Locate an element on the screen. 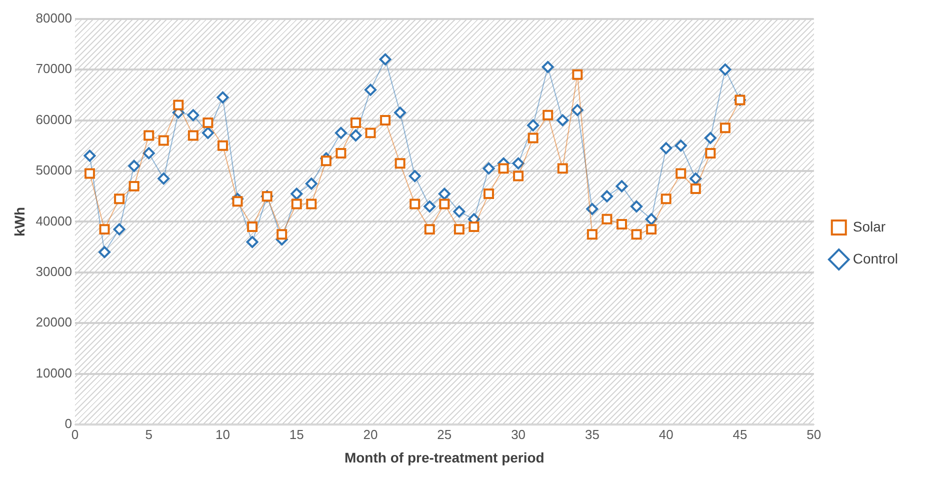 The image size is (926, 479). legend-label: Control is located at coordinates (875, 258).